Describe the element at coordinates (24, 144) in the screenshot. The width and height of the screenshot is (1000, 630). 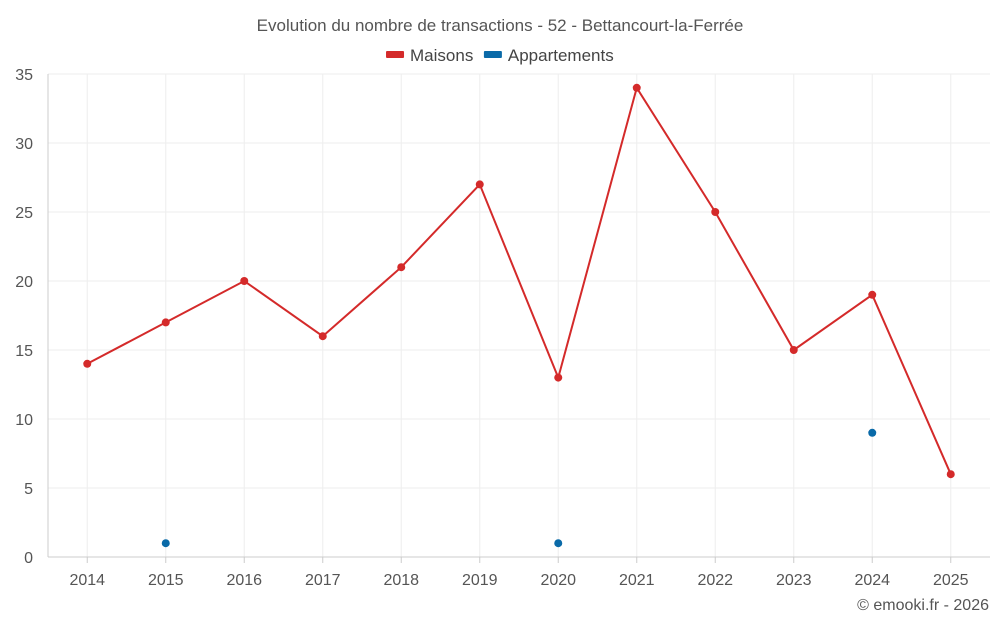
I see `y-tick-label: 30` at that location.